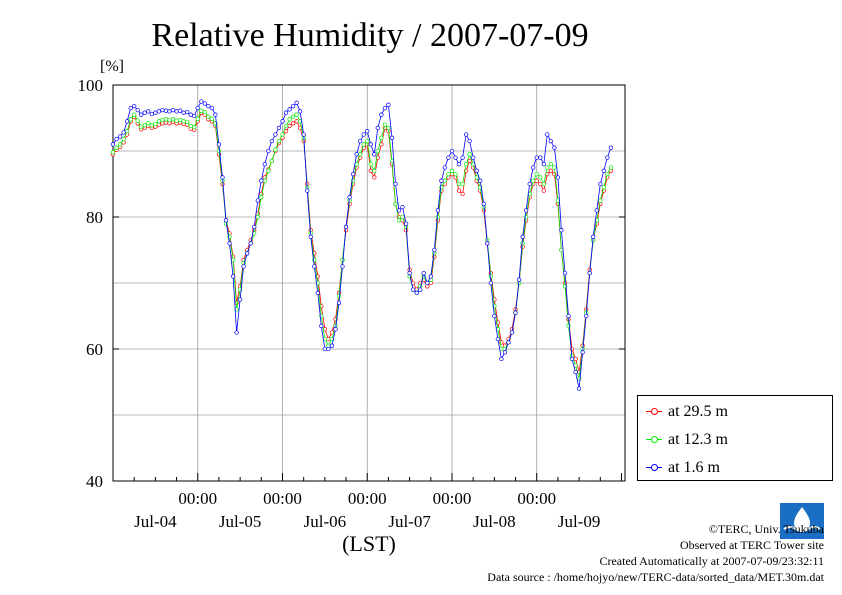 This screenshot has height=595, width=842. Describe the element at coordinates (766, 529) in the screenshot. I see `copyright-text: ©TERC, Univ. Tsukuba` at that location.